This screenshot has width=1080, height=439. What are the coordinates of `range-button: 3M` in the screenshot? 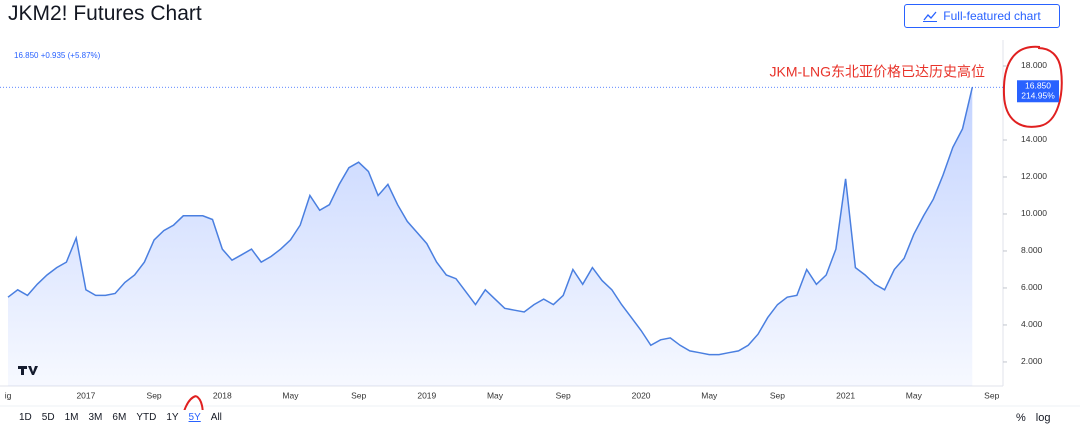 It's located at (95, 417).